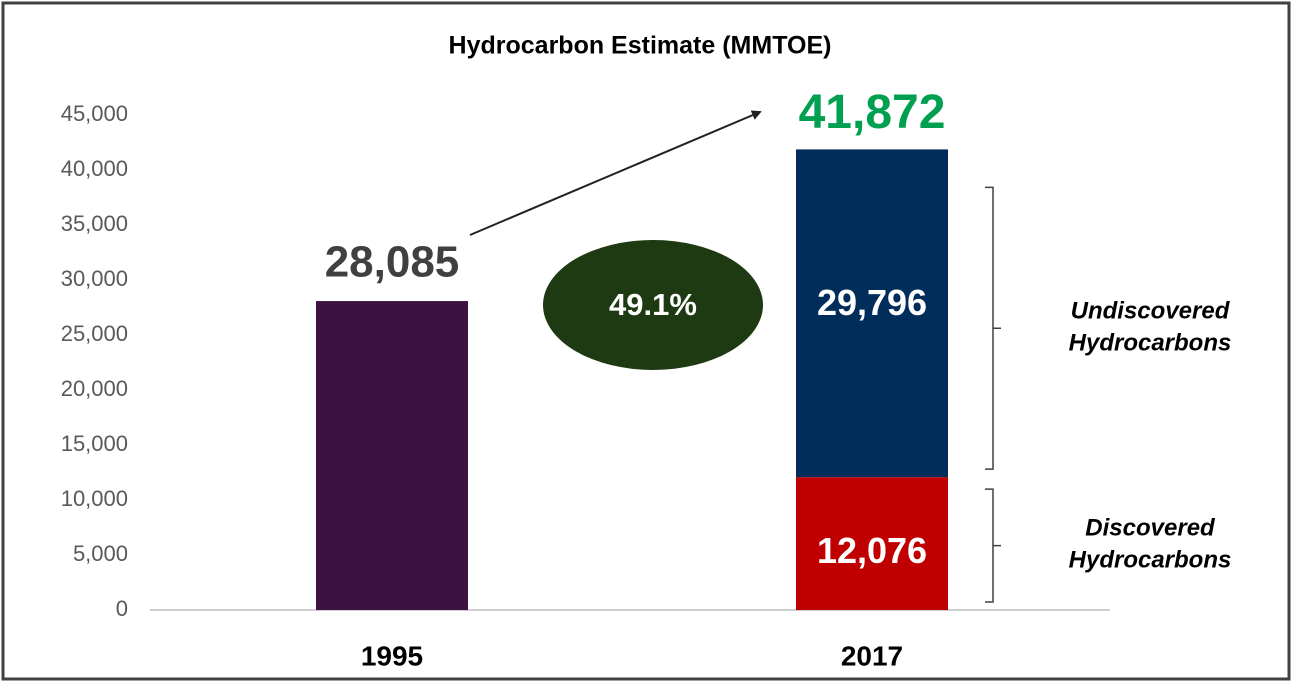 The width and height of the screenshot is (1294, 684). What do you see at coordinates (392, 262) in the screenshot?
I see `value-label: 28,085` at bounding box center [392, 262].